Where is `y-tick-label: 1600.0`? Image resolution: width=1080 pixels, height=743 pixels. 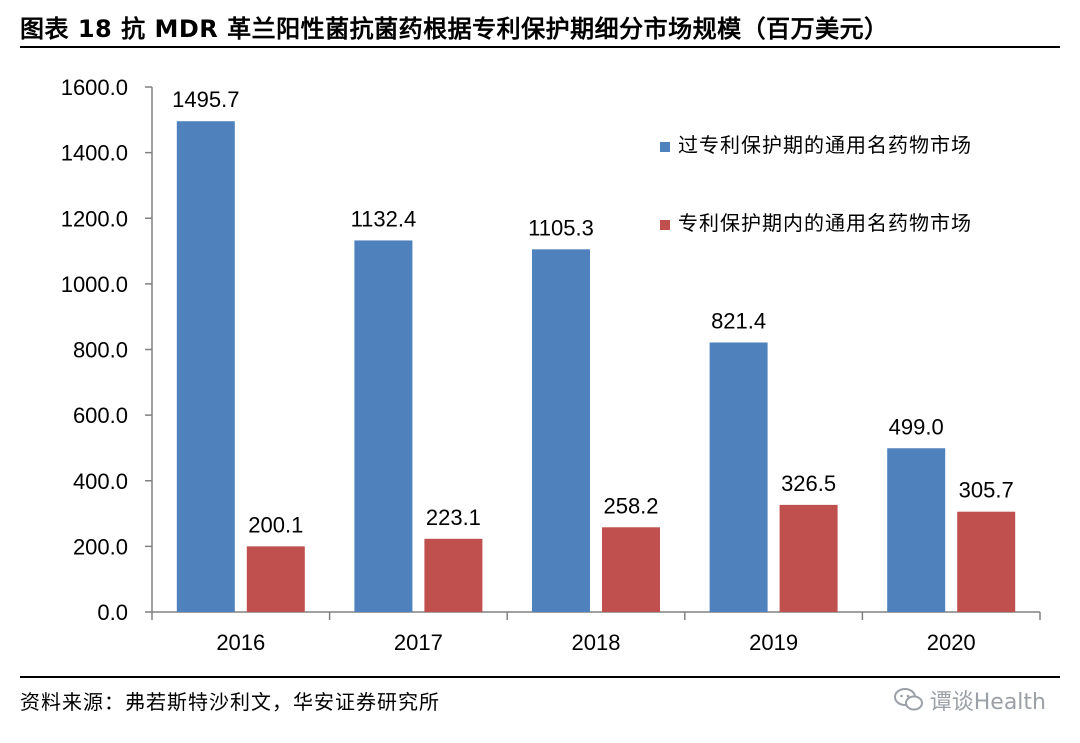 y-tick-label: 1600.0 is located at coordinates (94, 87).